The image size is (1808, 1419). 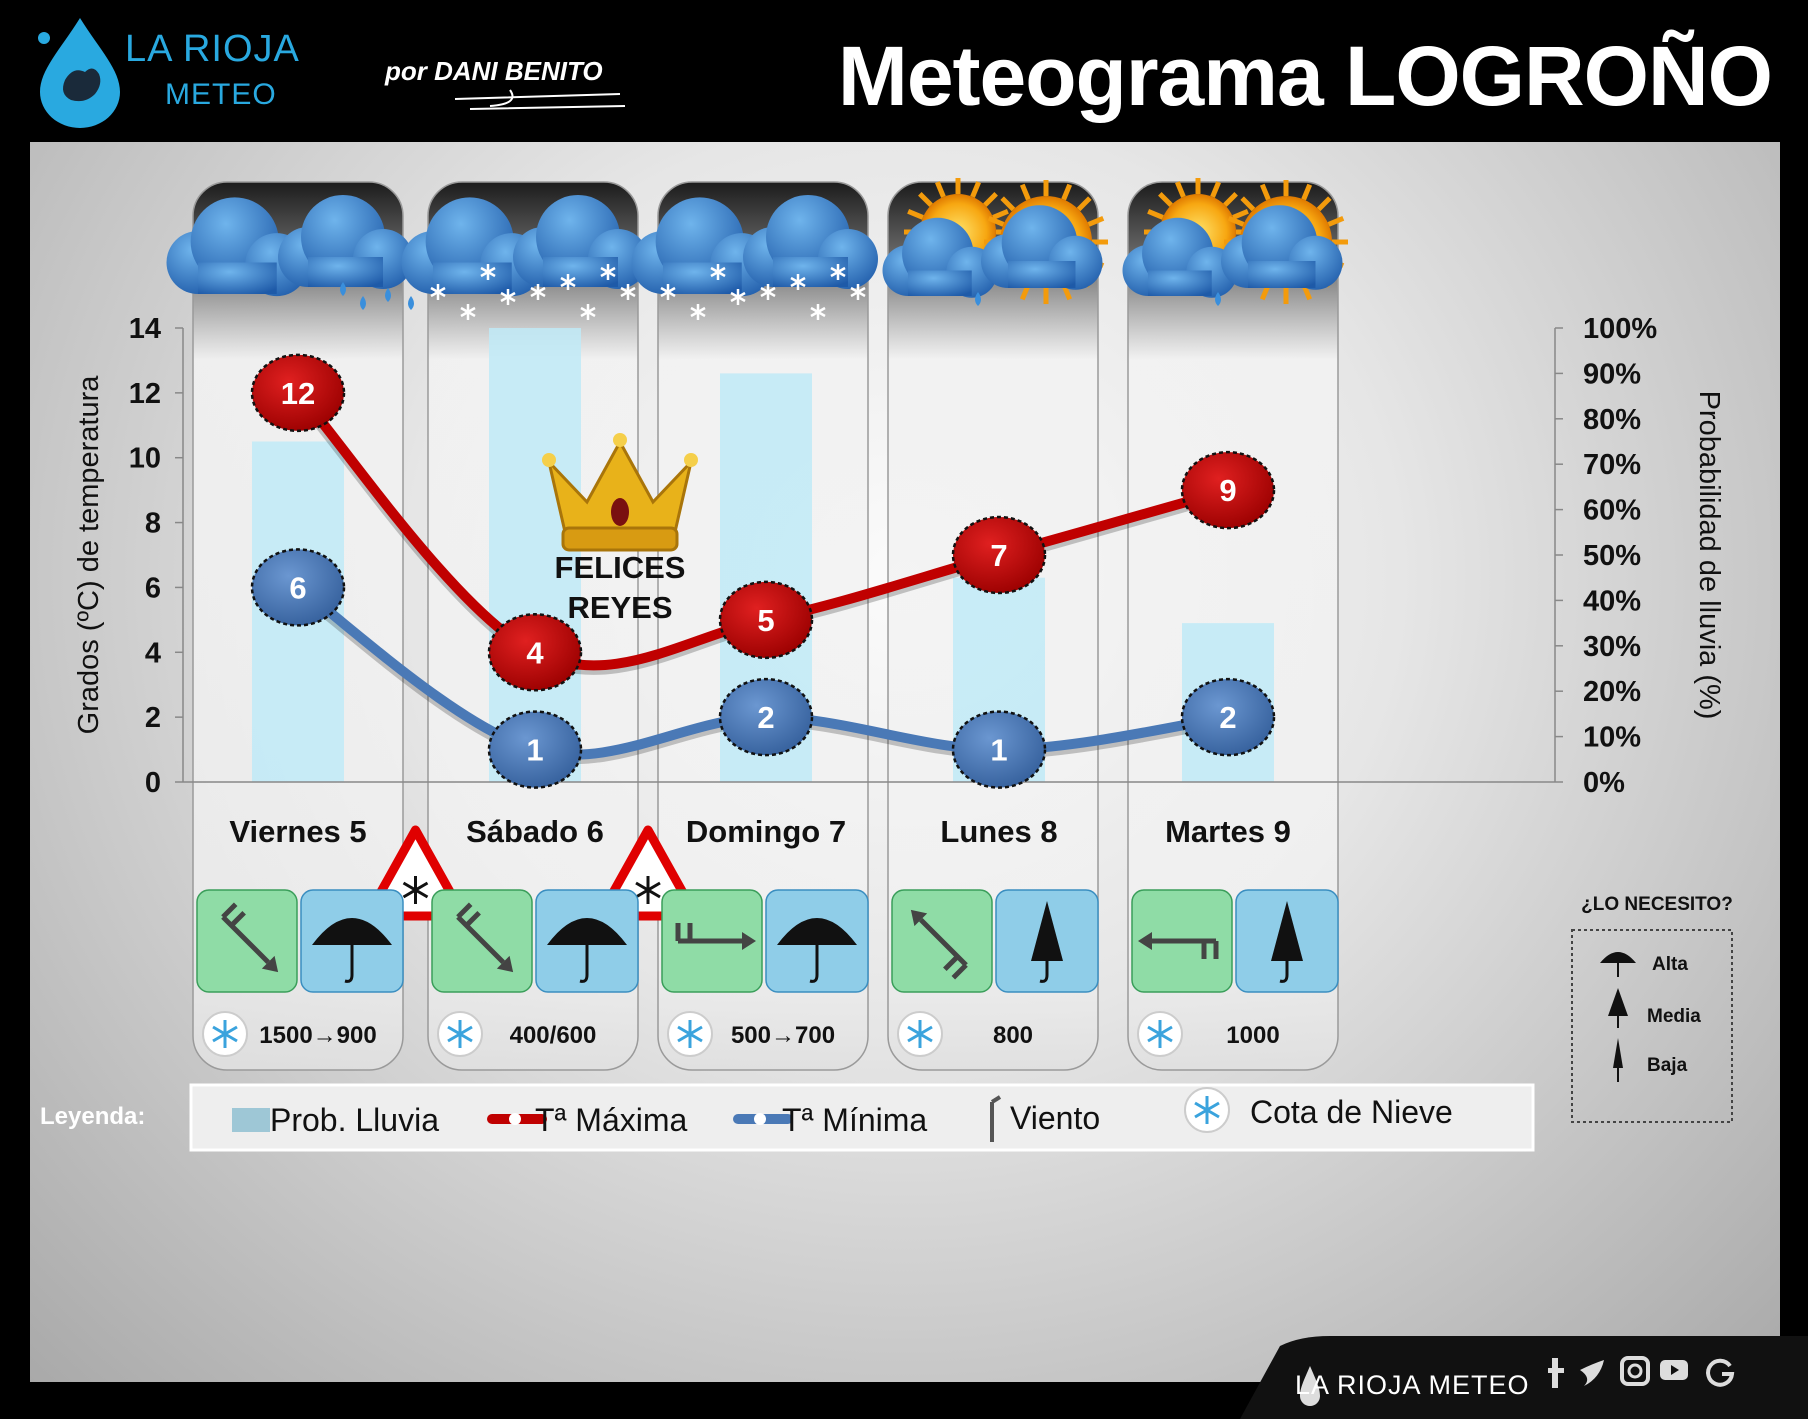 I want to click on legend-label-wind: Viento, so click(x=1055, y=1118).